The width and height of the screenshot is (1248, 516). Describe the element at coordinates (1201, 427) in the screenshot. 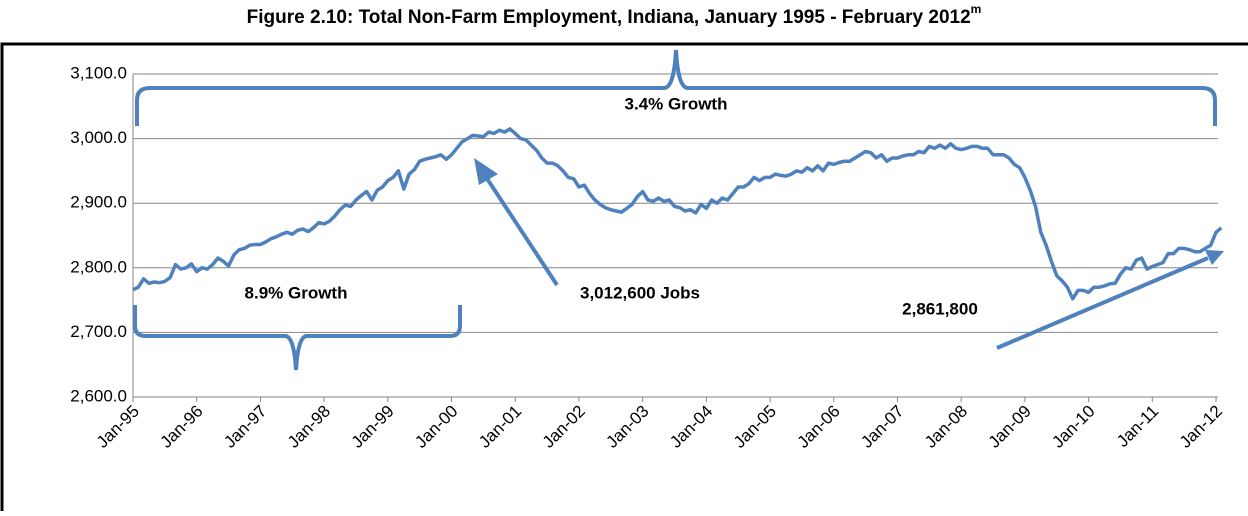

I see `x-tick-label: Jan-12` at that location.